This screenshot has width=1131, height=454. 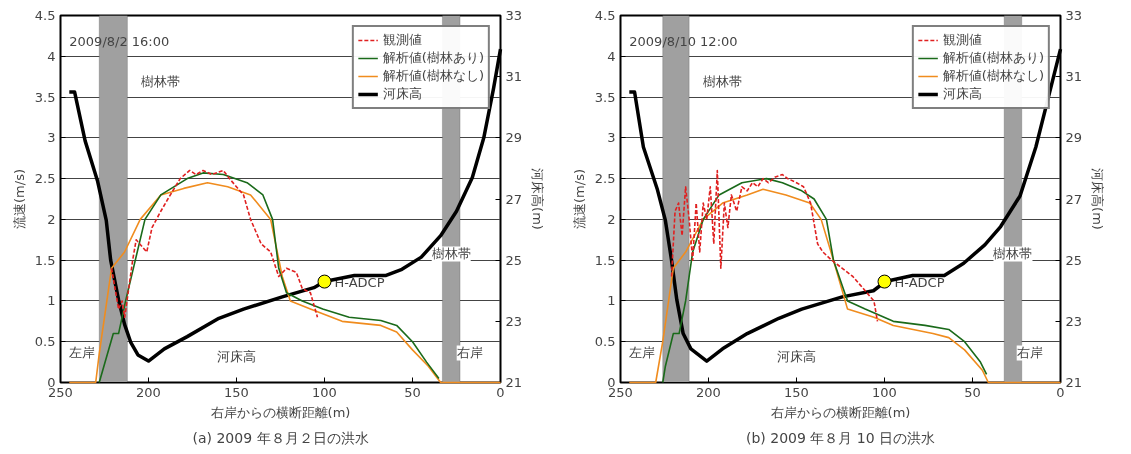 I want to click on annotation: 2009/8/10 12:00, so click(x=683, y=41).